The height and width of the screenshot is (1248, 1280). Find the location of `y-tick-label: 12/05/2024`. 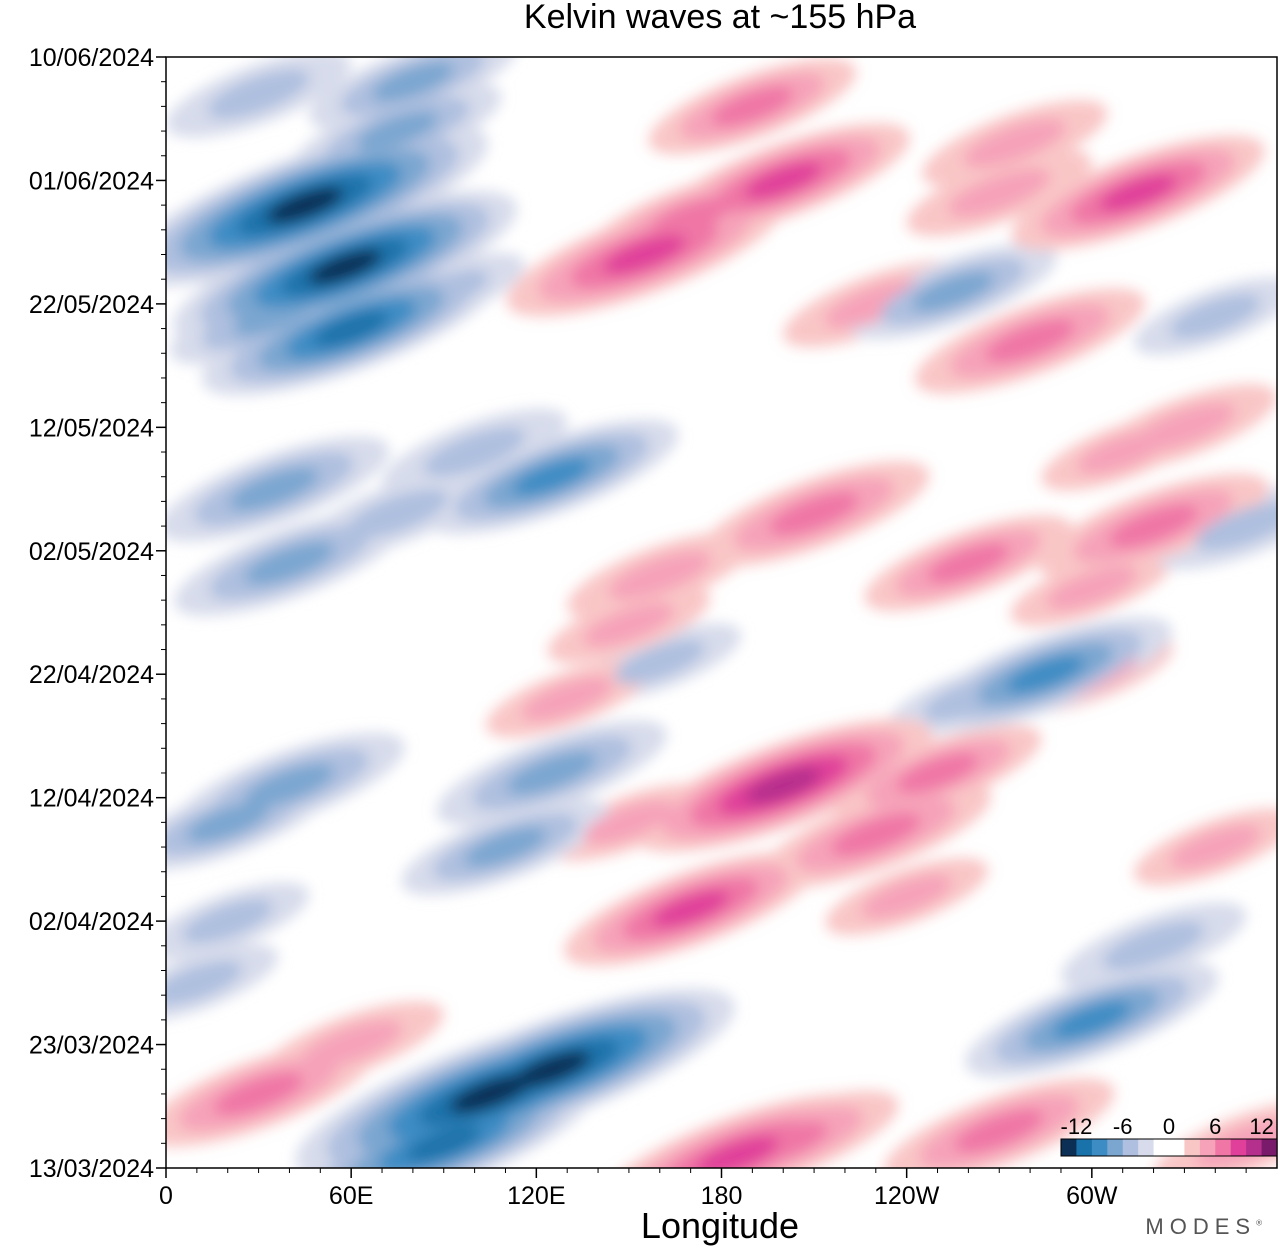

y-tick-label: 12/05/2024 is located at coordinates (91, 428).